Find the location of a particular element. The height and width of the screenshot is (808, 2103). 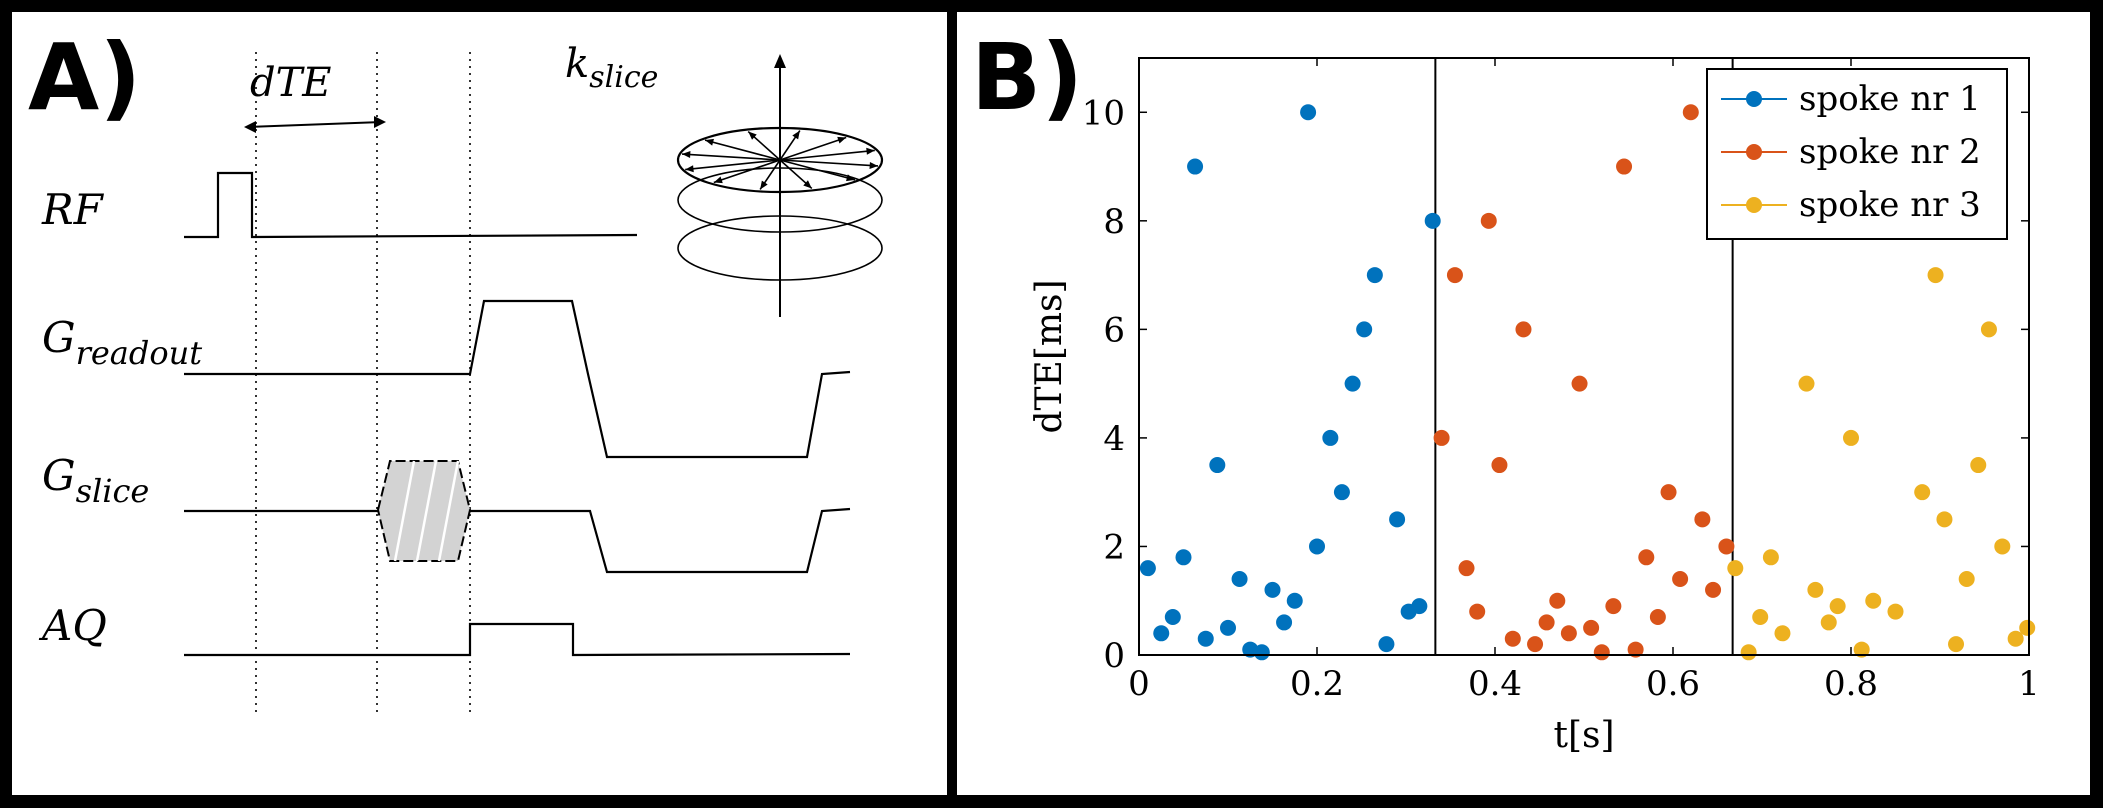

y-tick-label: 10 is located at coordinates (1103, 113).